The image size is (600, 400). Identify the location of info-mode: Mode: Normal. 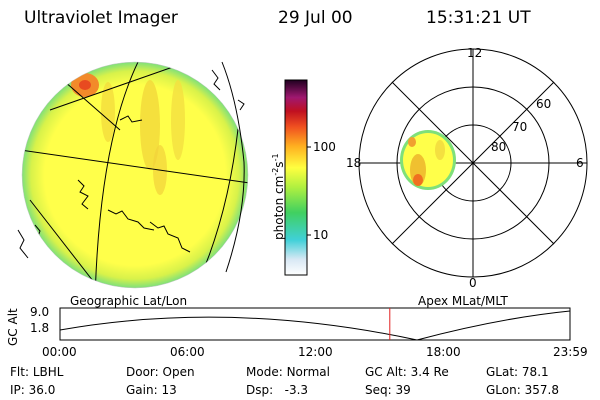
(288, 372).